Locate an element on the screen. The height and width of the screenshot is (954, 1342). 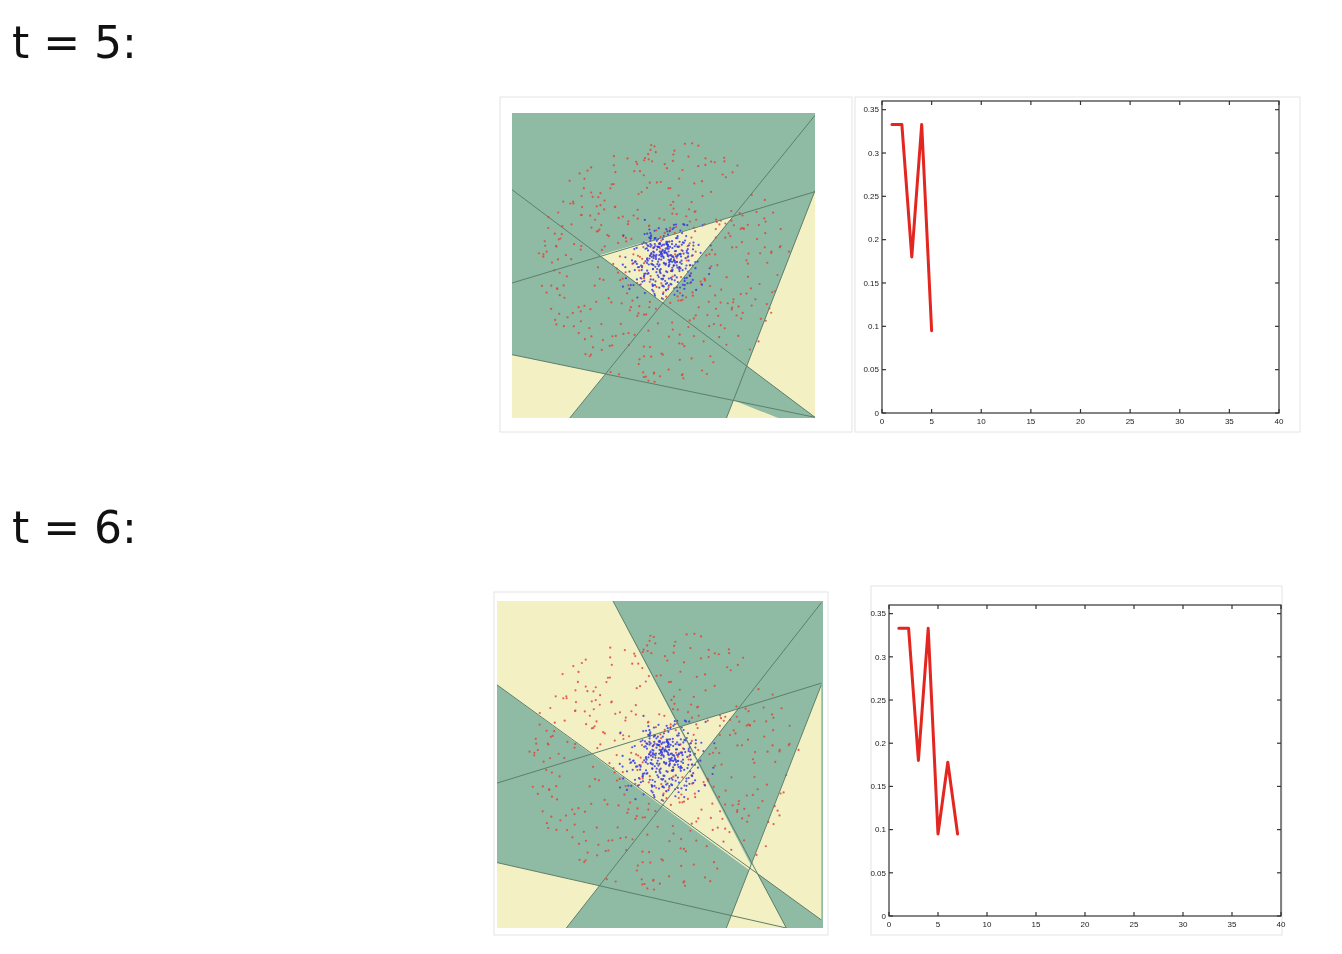
text: t = 6: is located at coordinates (74, 527).